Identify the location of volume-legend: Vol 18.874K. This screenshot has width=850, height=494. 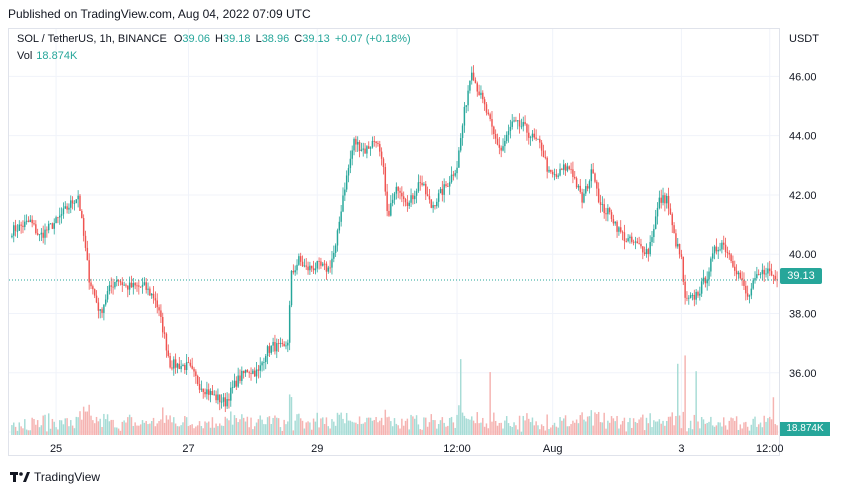
(47, 56).